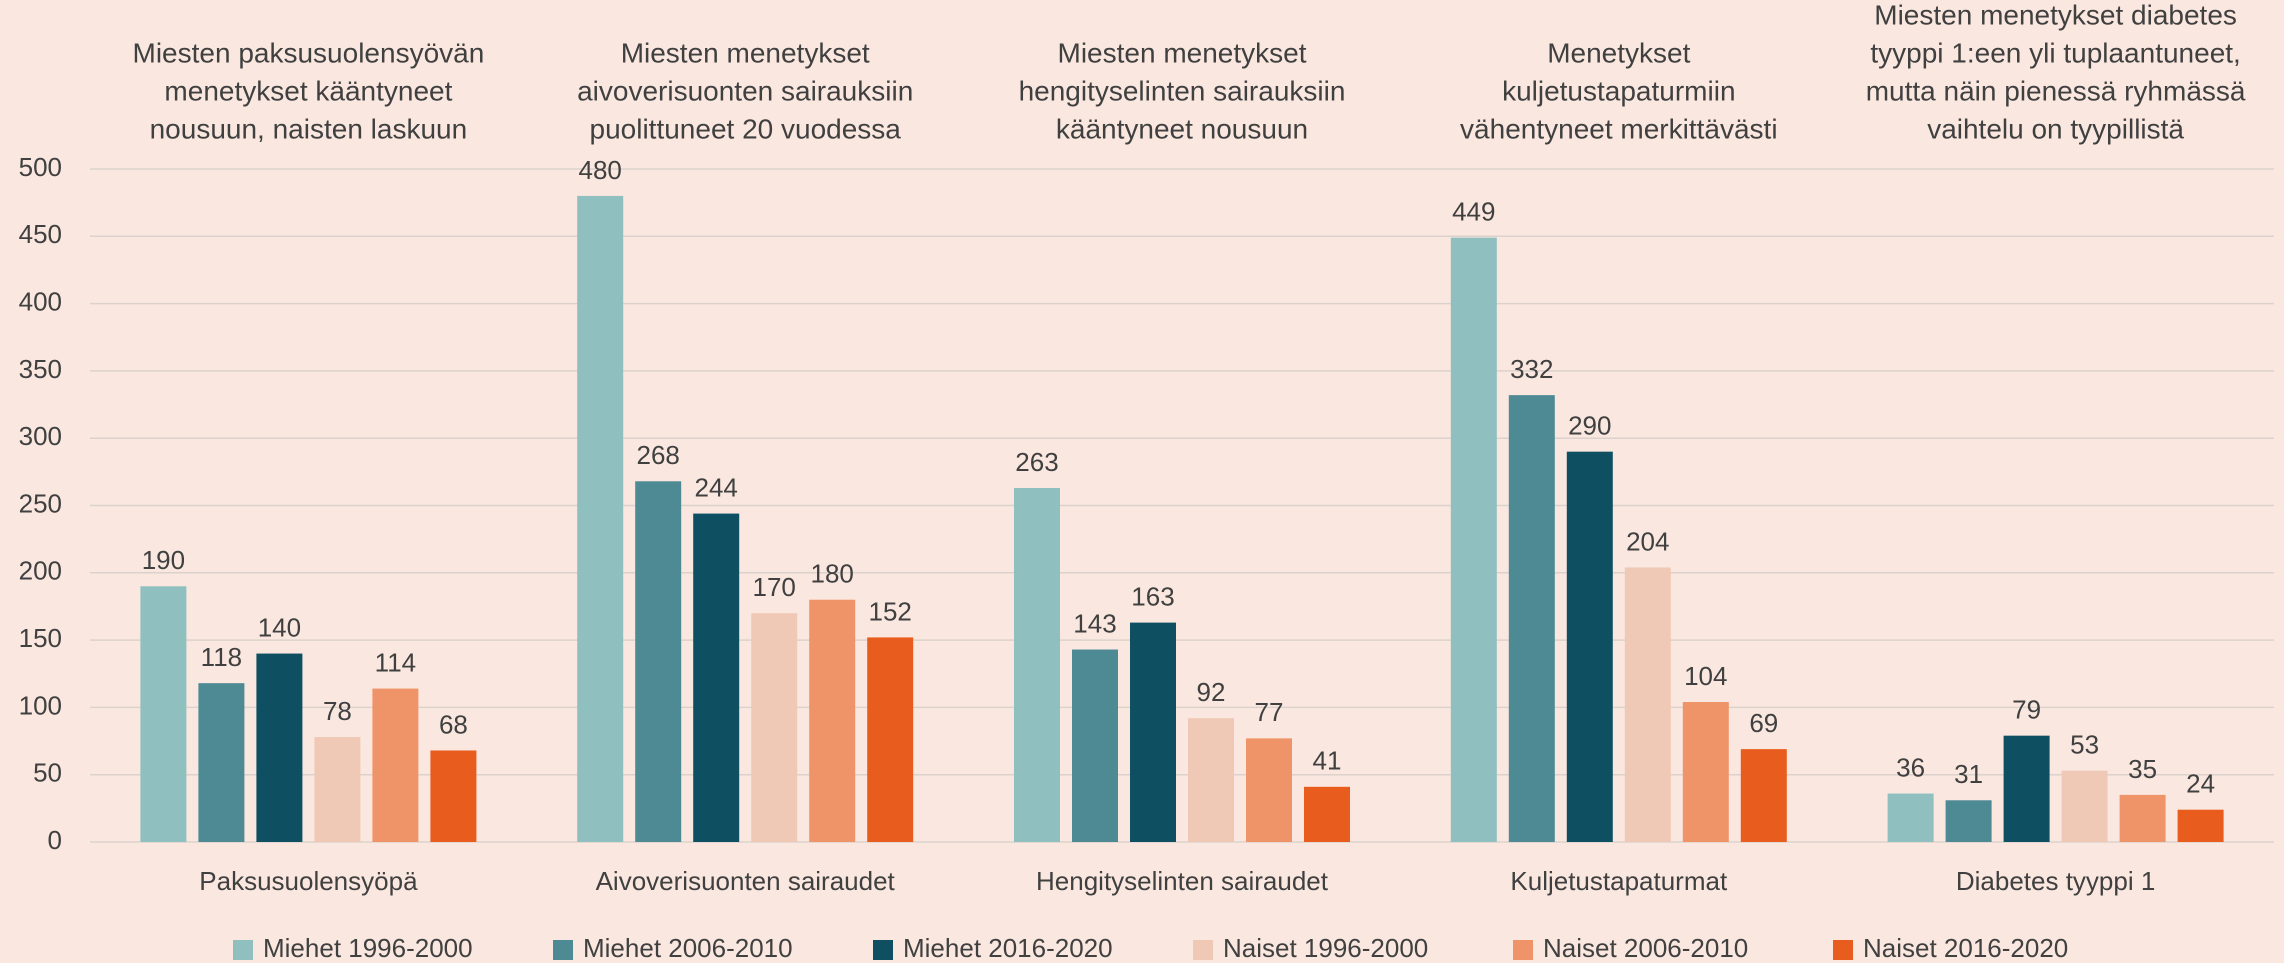 This screenshot has width=2284, height=963. Describe the element at coordinates (1968, 774) in the screenshot. I see `data-label: 31` at that location.